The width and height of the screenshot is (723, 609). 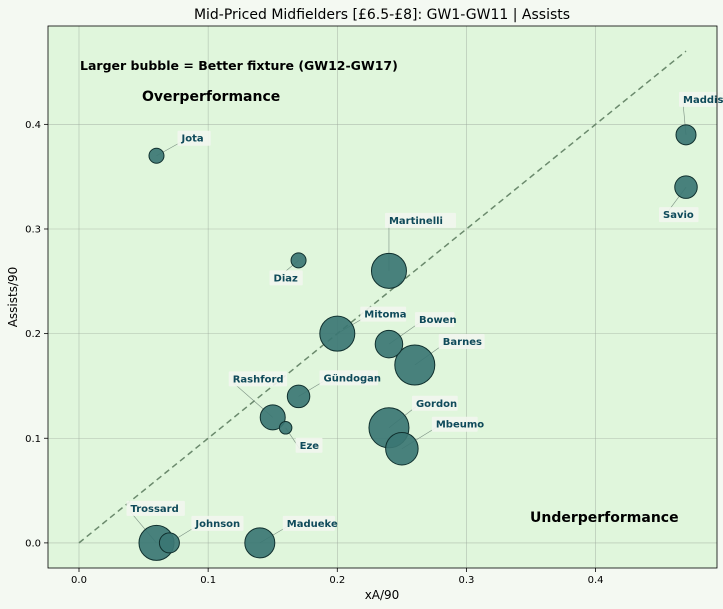 What do you see at coordinates (389, 344) in the screenshot?
I see `bubble-bowen` at bounding box center [389, 344].